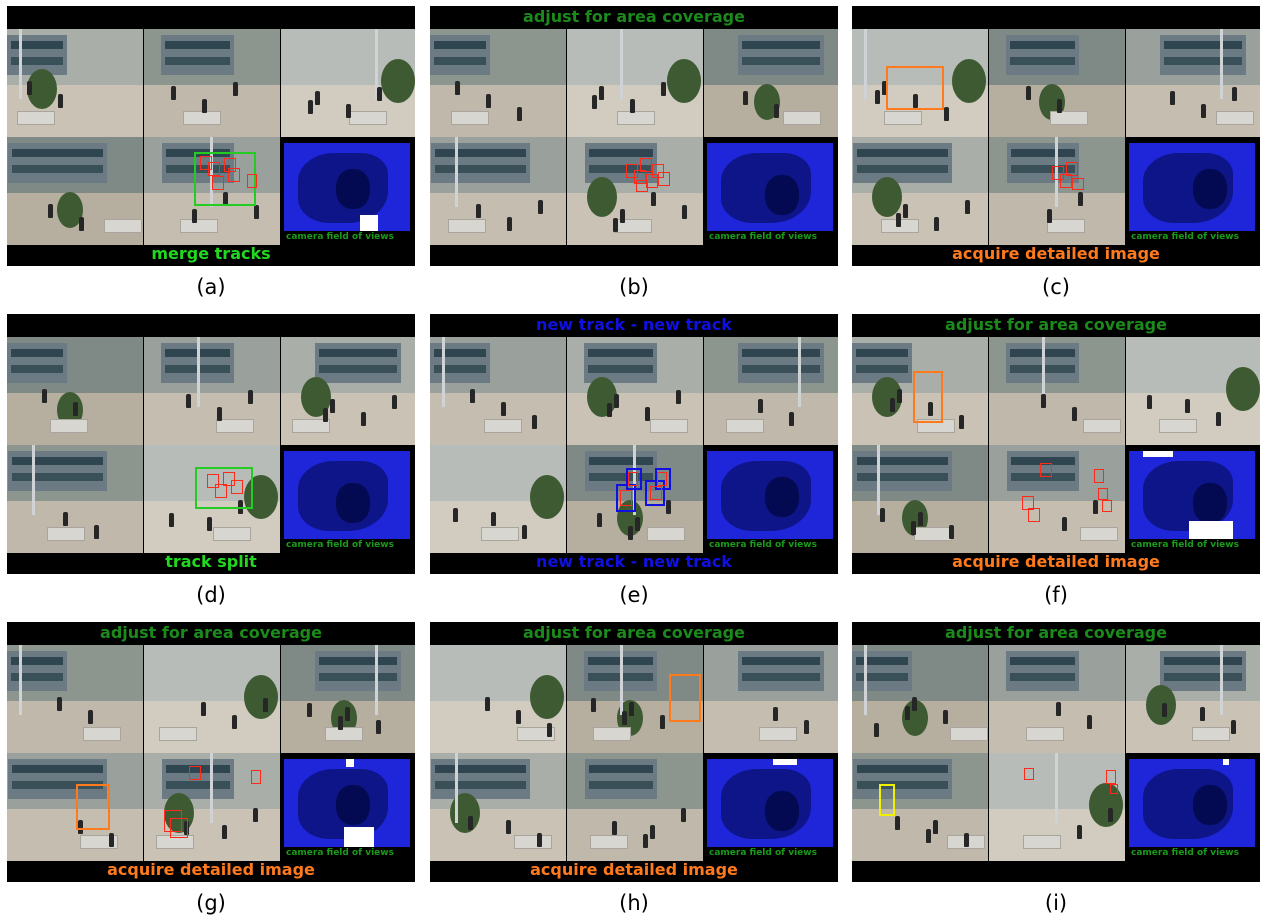 The height and width of the screenshot is (922, 1263). I want to click on figure-panel: camera field of views merge tracks, so click(211, 136).